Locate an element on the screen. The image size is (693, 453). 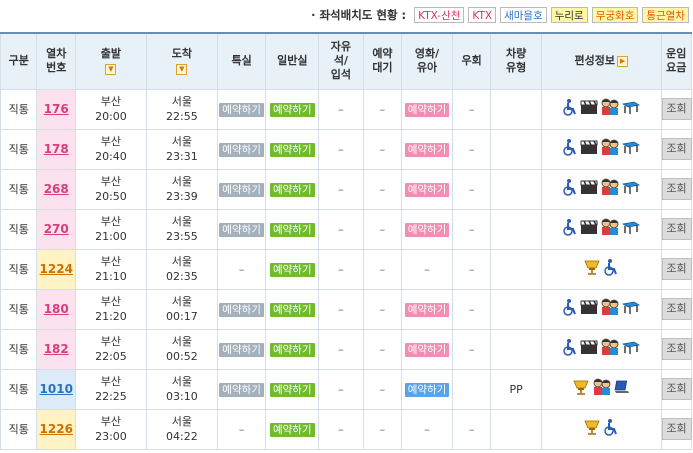
composition-icons is located at coordinates (601, 387).